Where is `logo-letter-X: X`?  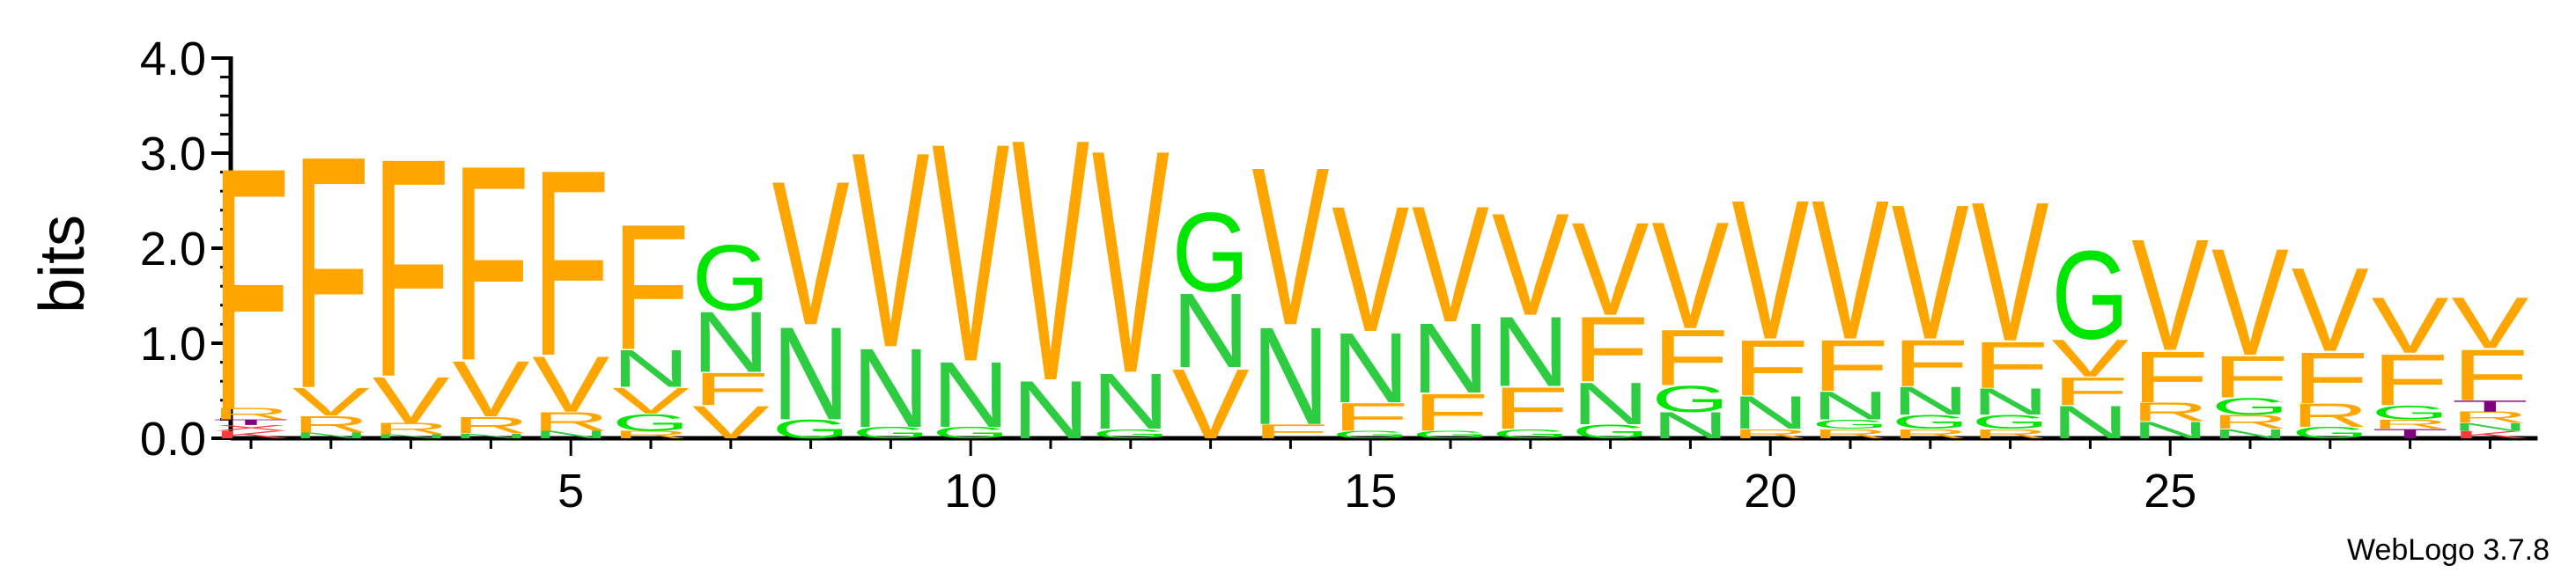 logo-letter-X: X is located at coordinates (251, 427).